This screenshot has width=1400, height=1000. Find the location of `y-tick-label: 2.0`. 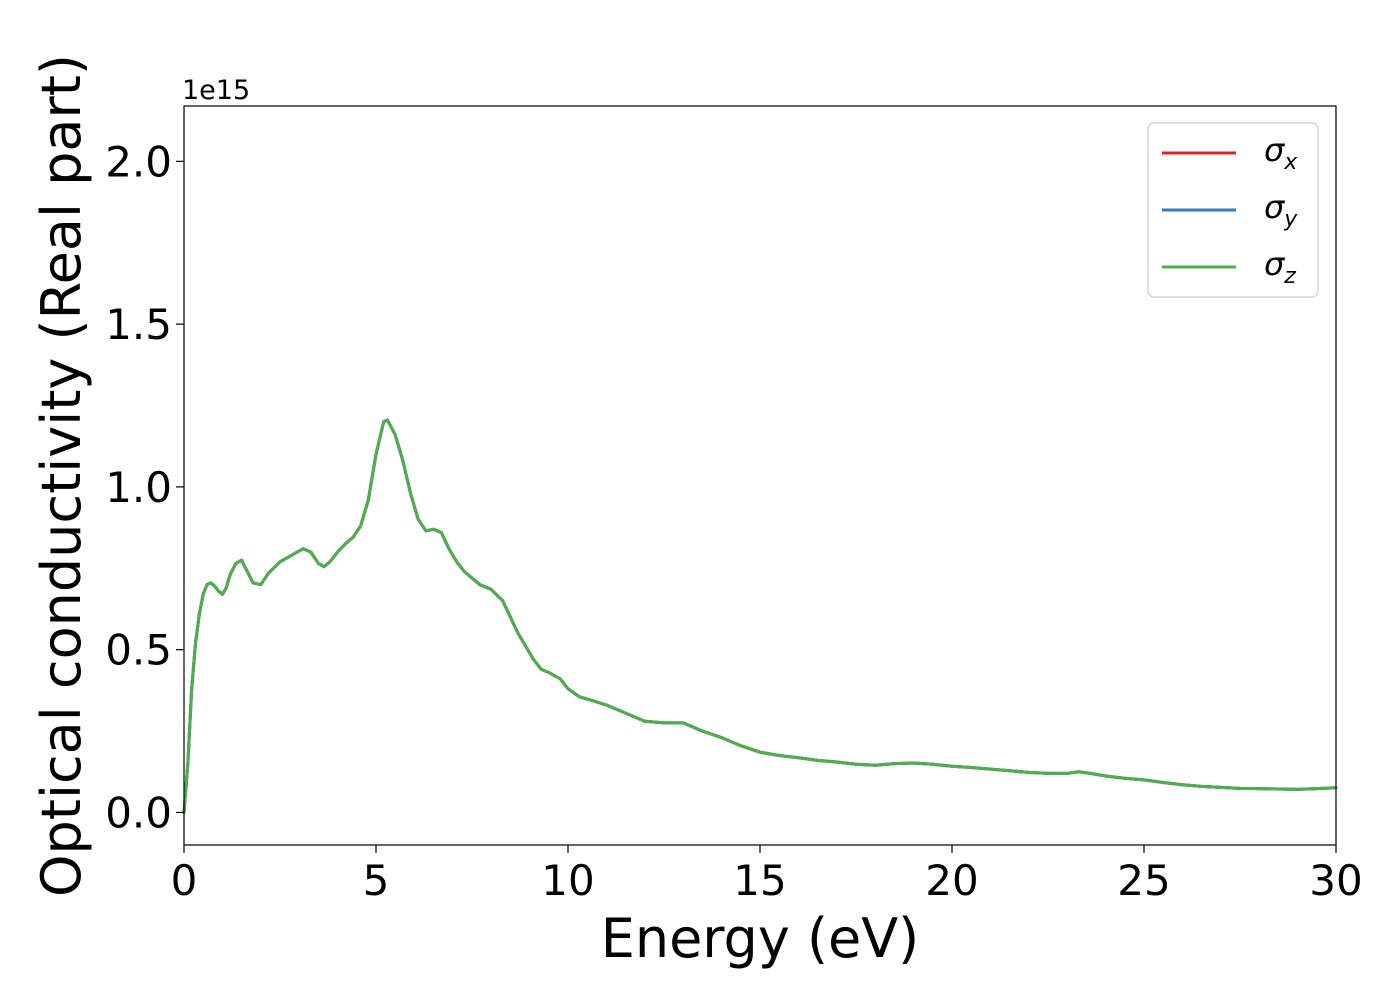

y-tick-label: 2.0 is located at coordinates (138, 161).